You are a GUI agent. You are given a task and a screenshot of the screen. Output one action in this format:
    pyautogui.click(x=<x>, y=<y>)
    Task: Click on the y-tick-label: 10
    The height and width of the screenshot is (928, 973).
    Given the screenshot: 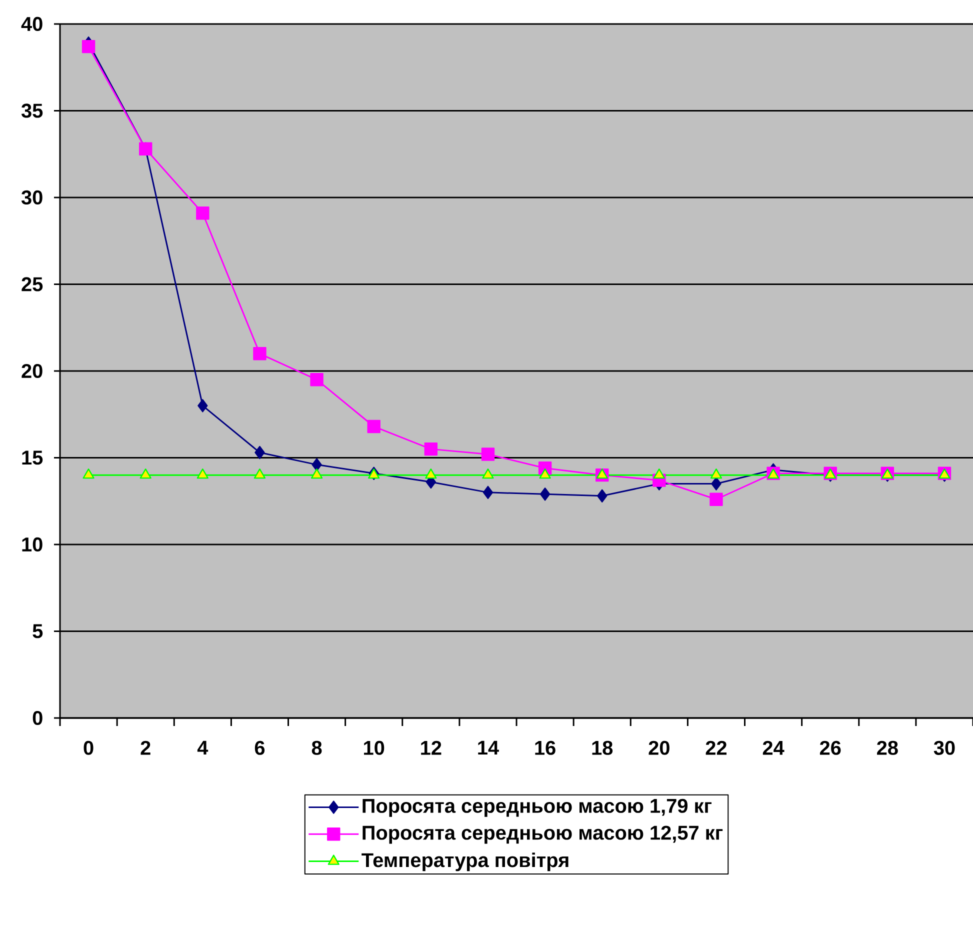 What is the action you would take?
    pyautogui.click(x=32, y=544)
    